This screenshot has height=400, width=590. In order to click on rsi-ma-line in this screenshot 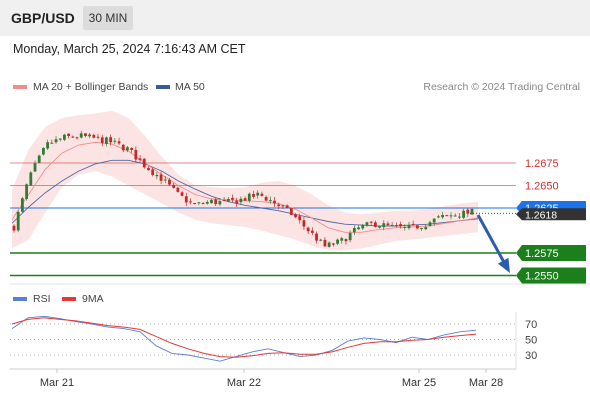, I will do `click(244, 337)`.